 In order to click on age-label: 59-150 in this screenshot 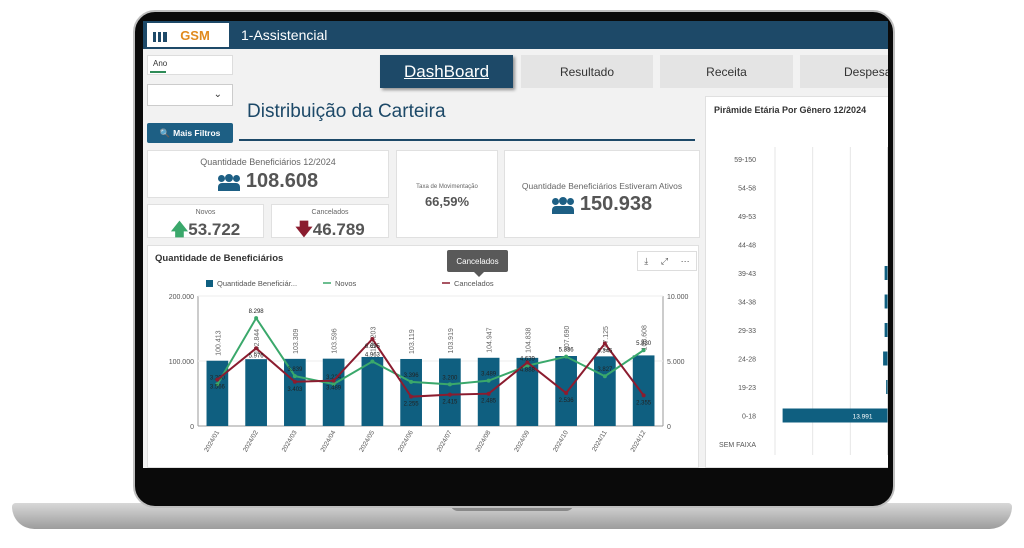, I will do `click(745, 160)`.